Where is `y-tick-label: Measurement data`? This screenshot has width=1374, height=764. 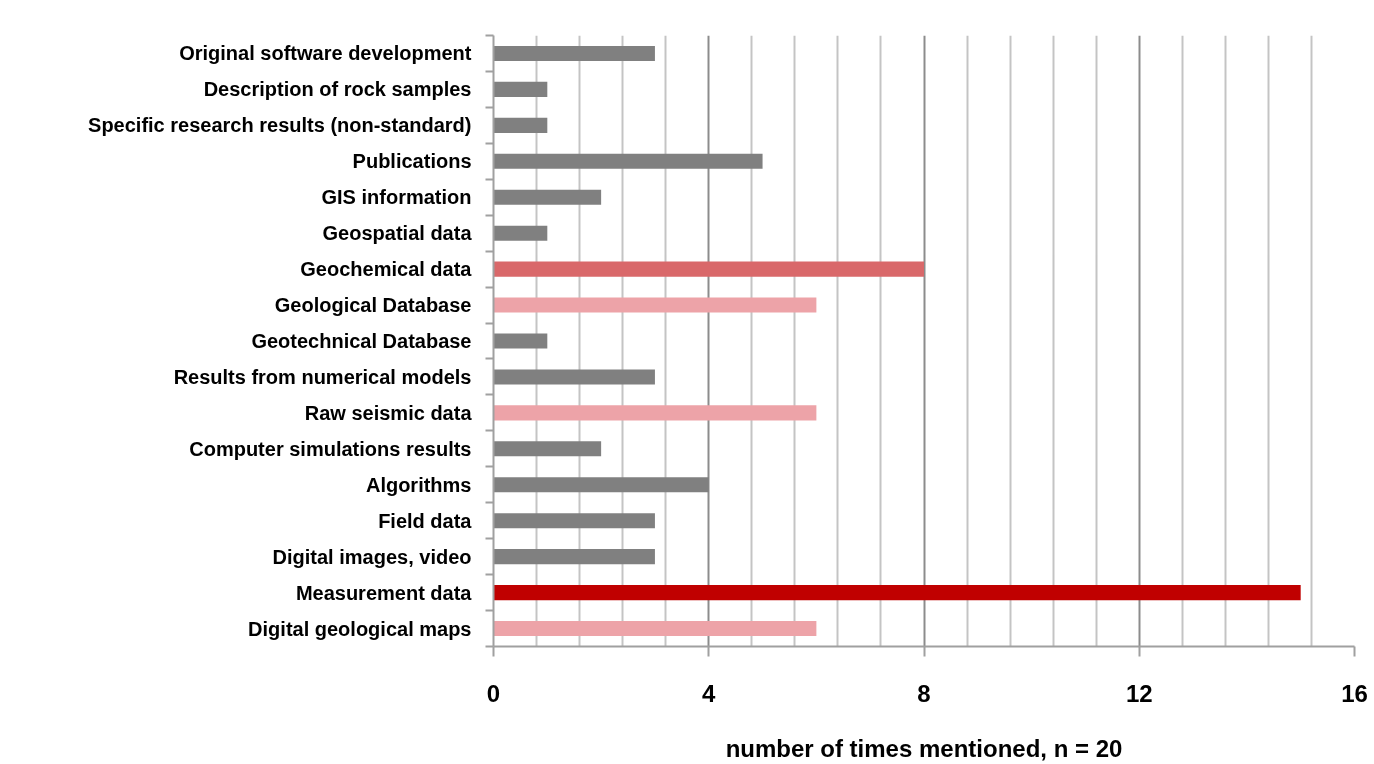 y-tick-label: Measurement data is located at coordinates (384, 592).